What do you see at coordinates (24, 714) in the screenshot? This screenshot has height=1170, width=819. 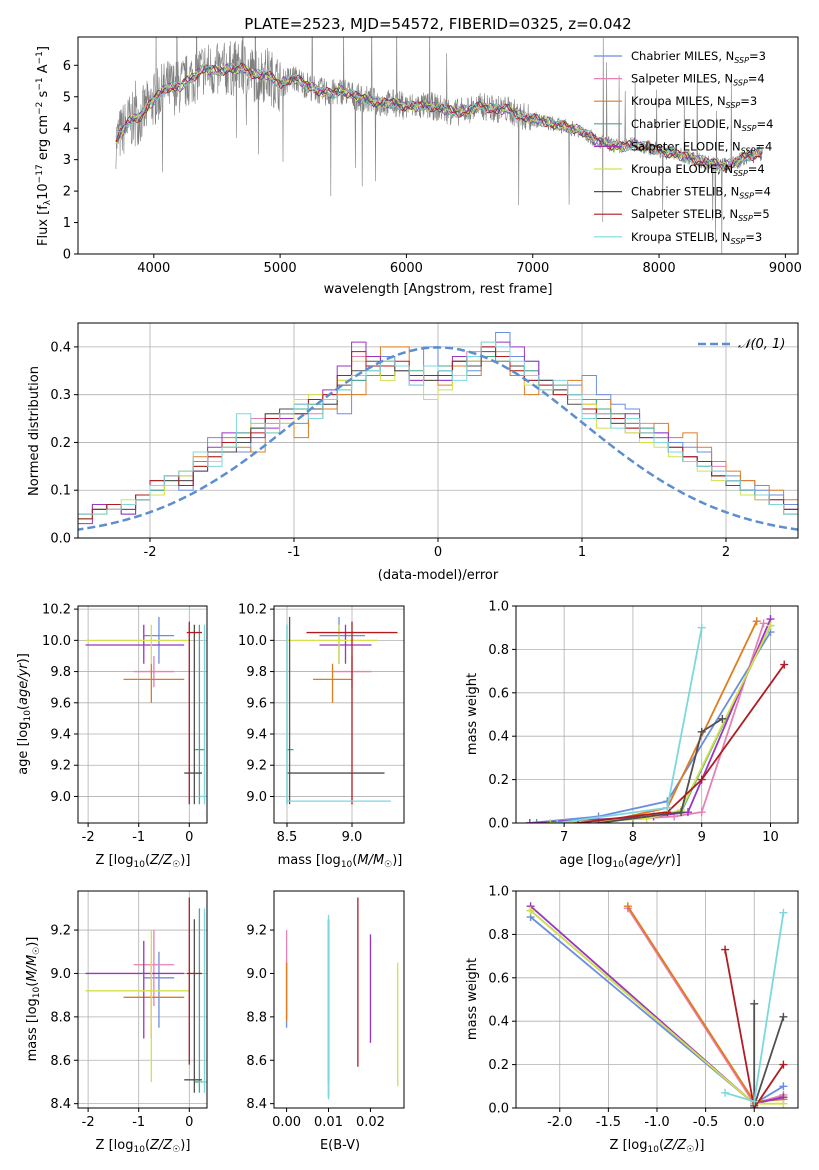 I see `y-axis-label: age [log10(age/yr)]` at bounding box center [24, 714].